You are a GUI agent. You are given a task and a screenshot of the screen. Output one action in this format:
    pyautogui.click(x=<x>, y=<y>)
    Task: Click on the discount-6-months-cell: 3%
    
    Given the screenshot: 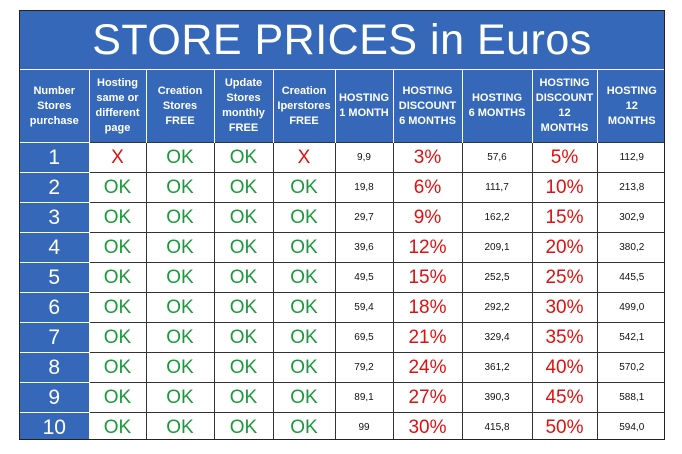 What is the action you would take?
    pyautogui.click(x=428, y=157)
    